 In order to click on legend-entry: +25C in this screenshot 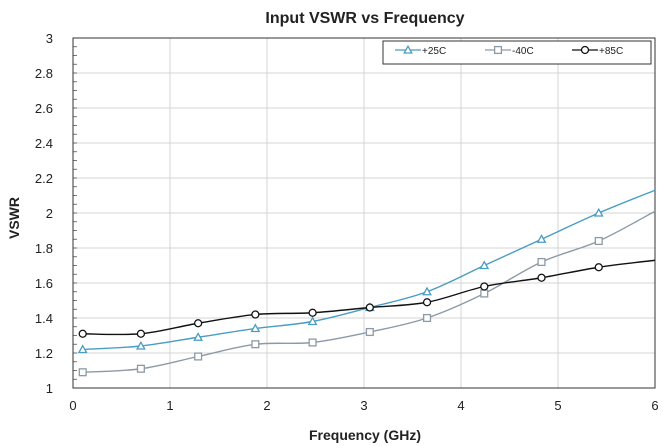, I will do `click(420, 50)`.